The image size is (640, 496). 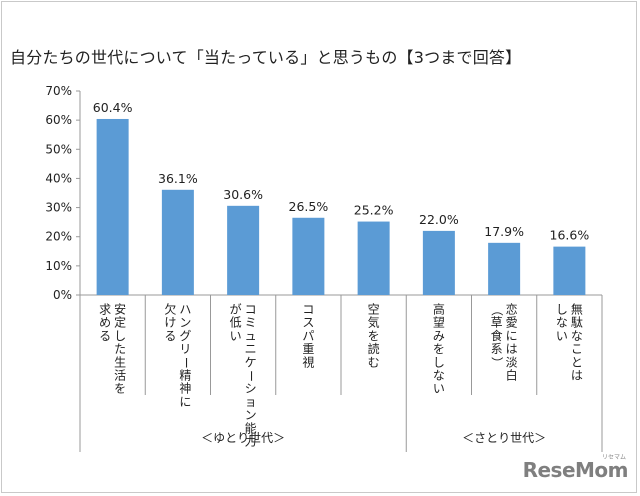 What do you see at coordinates (497, 363) in the screenshot?
I see `category-char: ）` at bounding box center [497, 363].